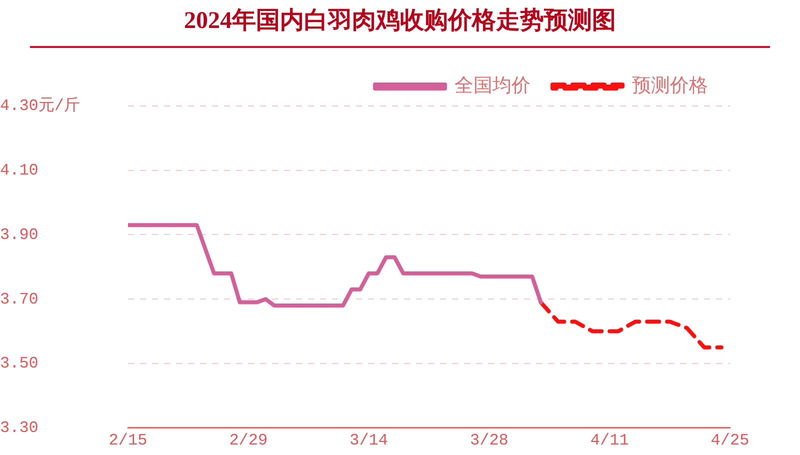 The image size is (800, 455). What do you see at coordinates (730, 441) in the screenshot?
I see `x-tick-label: 4/25` at bounding box center [730, 441].